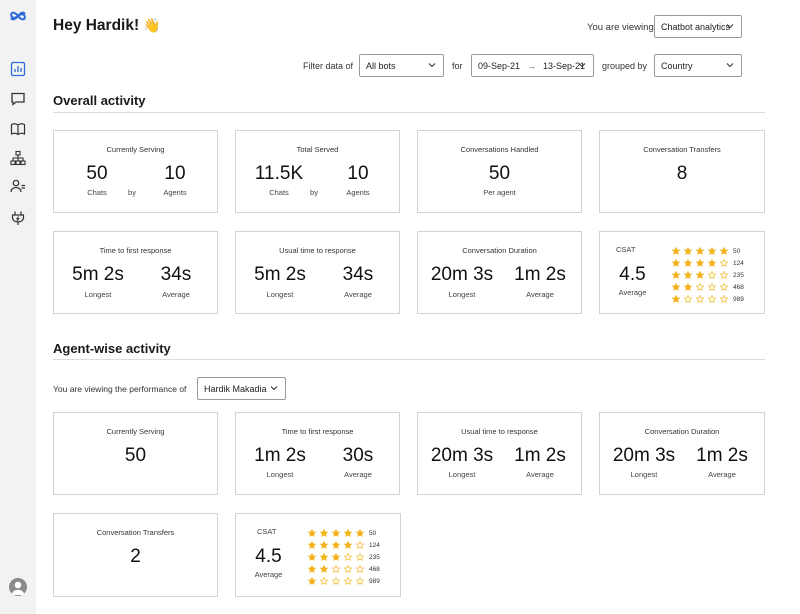  What do you see at coordinates (358, 173) in the screenshot?
I see `agents-value: 10` at bounding box center [358, 173].